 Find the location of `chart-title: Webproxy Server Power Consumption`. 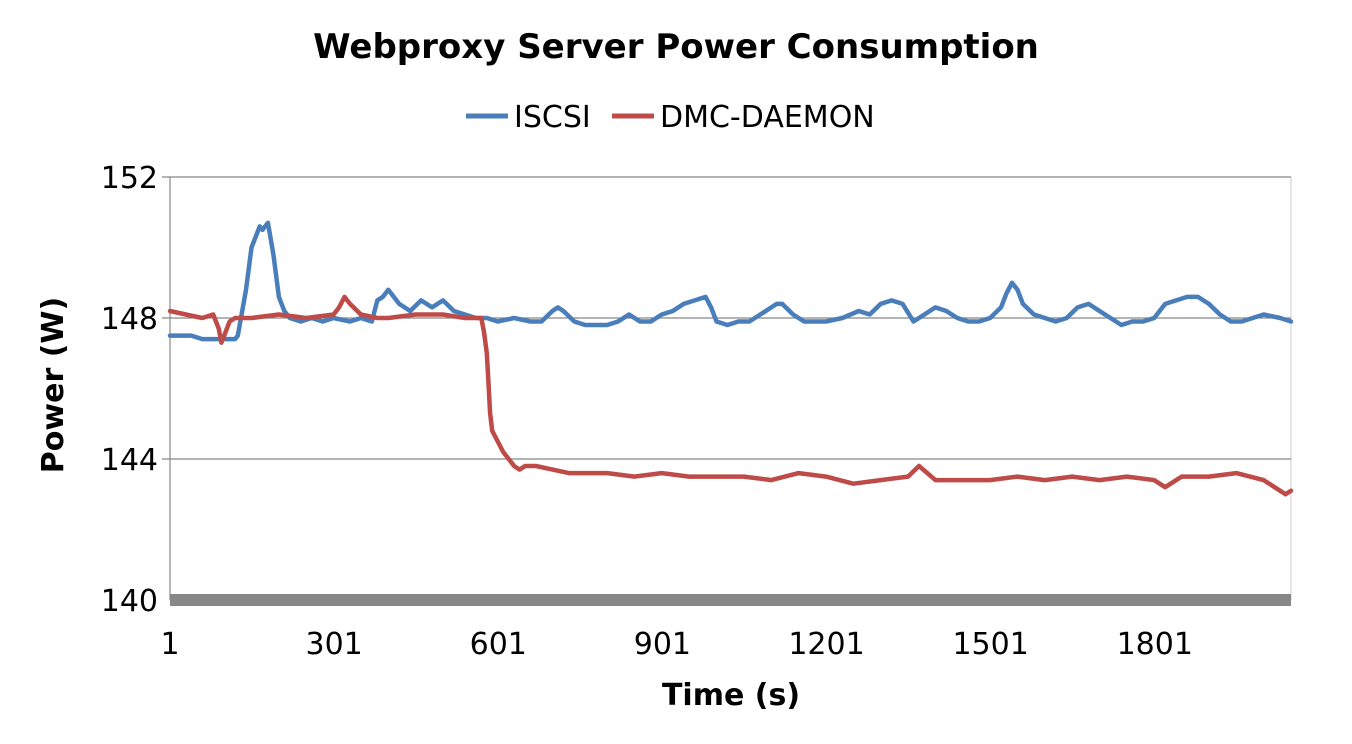

chart-title: Webproxy Server Power Consumption is located at coordinates (676, 47).